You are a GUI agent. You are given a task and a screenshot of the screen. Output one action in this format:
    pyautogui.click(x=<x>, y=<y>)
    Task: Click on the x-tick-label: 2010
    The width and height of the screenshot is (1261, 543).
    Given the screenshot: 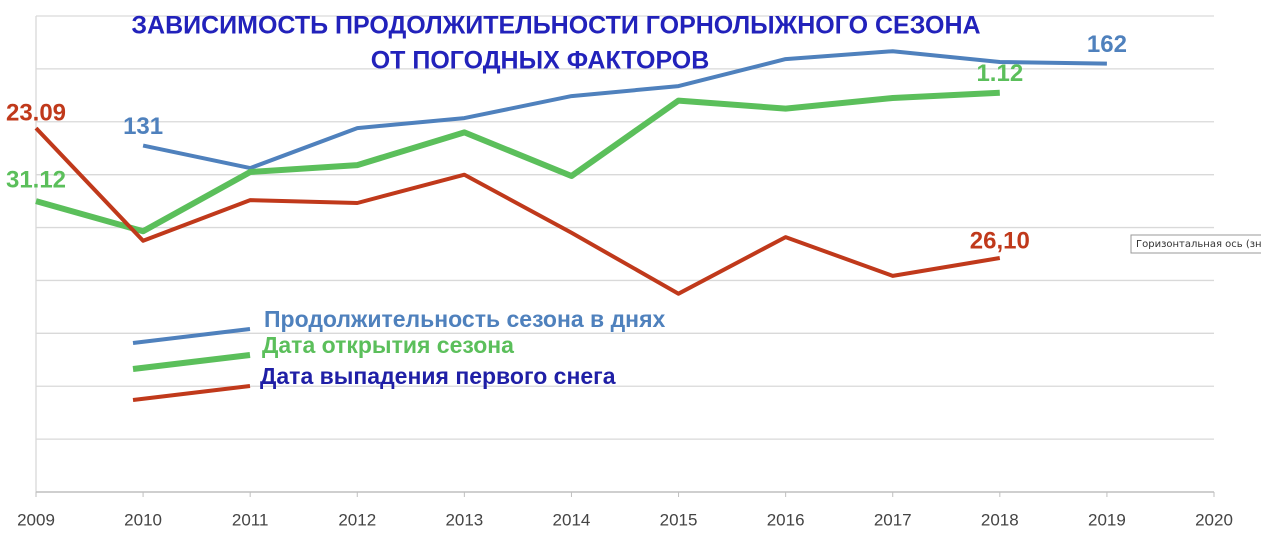 What is the action you would take?
    pyautogui.click(x=143, y=519)
    